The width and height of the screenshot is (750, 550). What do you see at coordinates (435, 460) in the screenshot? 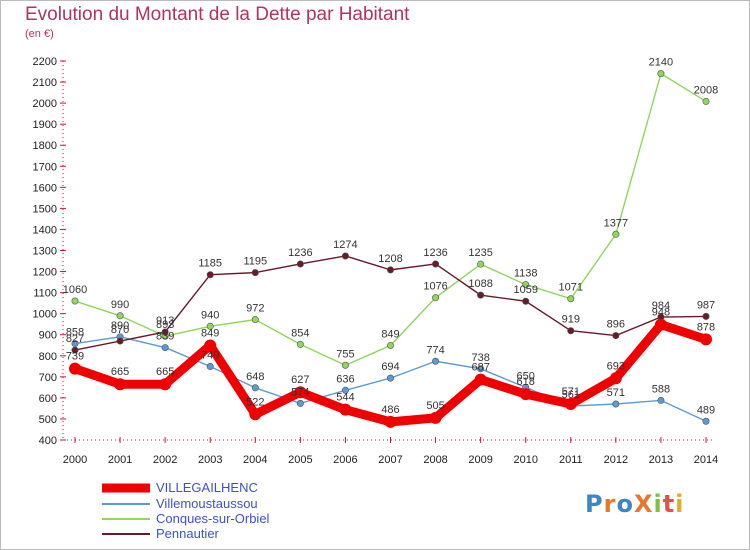
I see `x-tick-label: 2008` at bounding box center [435, 460].